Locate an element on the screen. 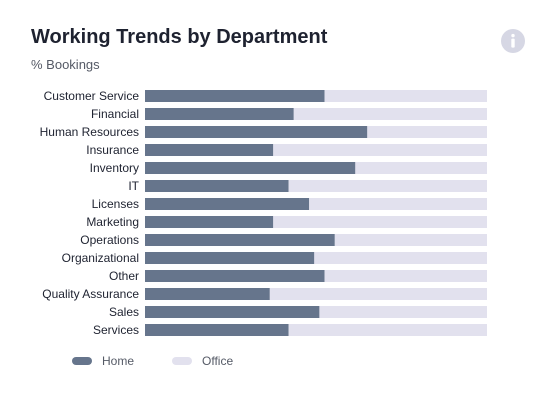  legend-swatch-home is located at coordinates (82, 361).